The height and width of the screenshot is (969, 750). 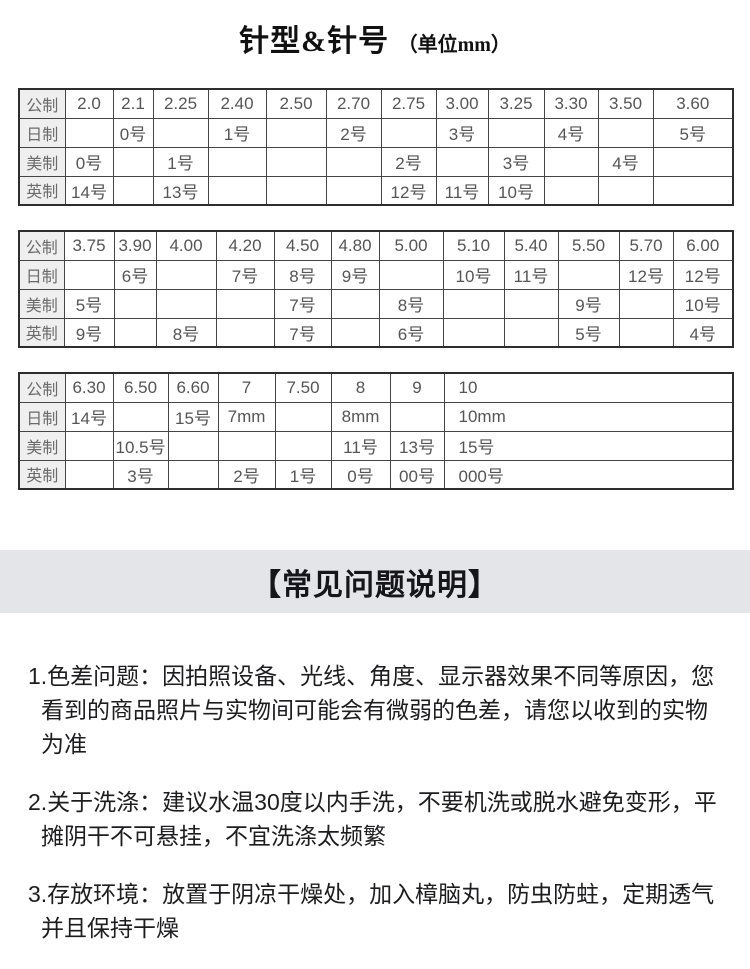 I want to click on size-cell: 5.10, so click(x=473, y=245).